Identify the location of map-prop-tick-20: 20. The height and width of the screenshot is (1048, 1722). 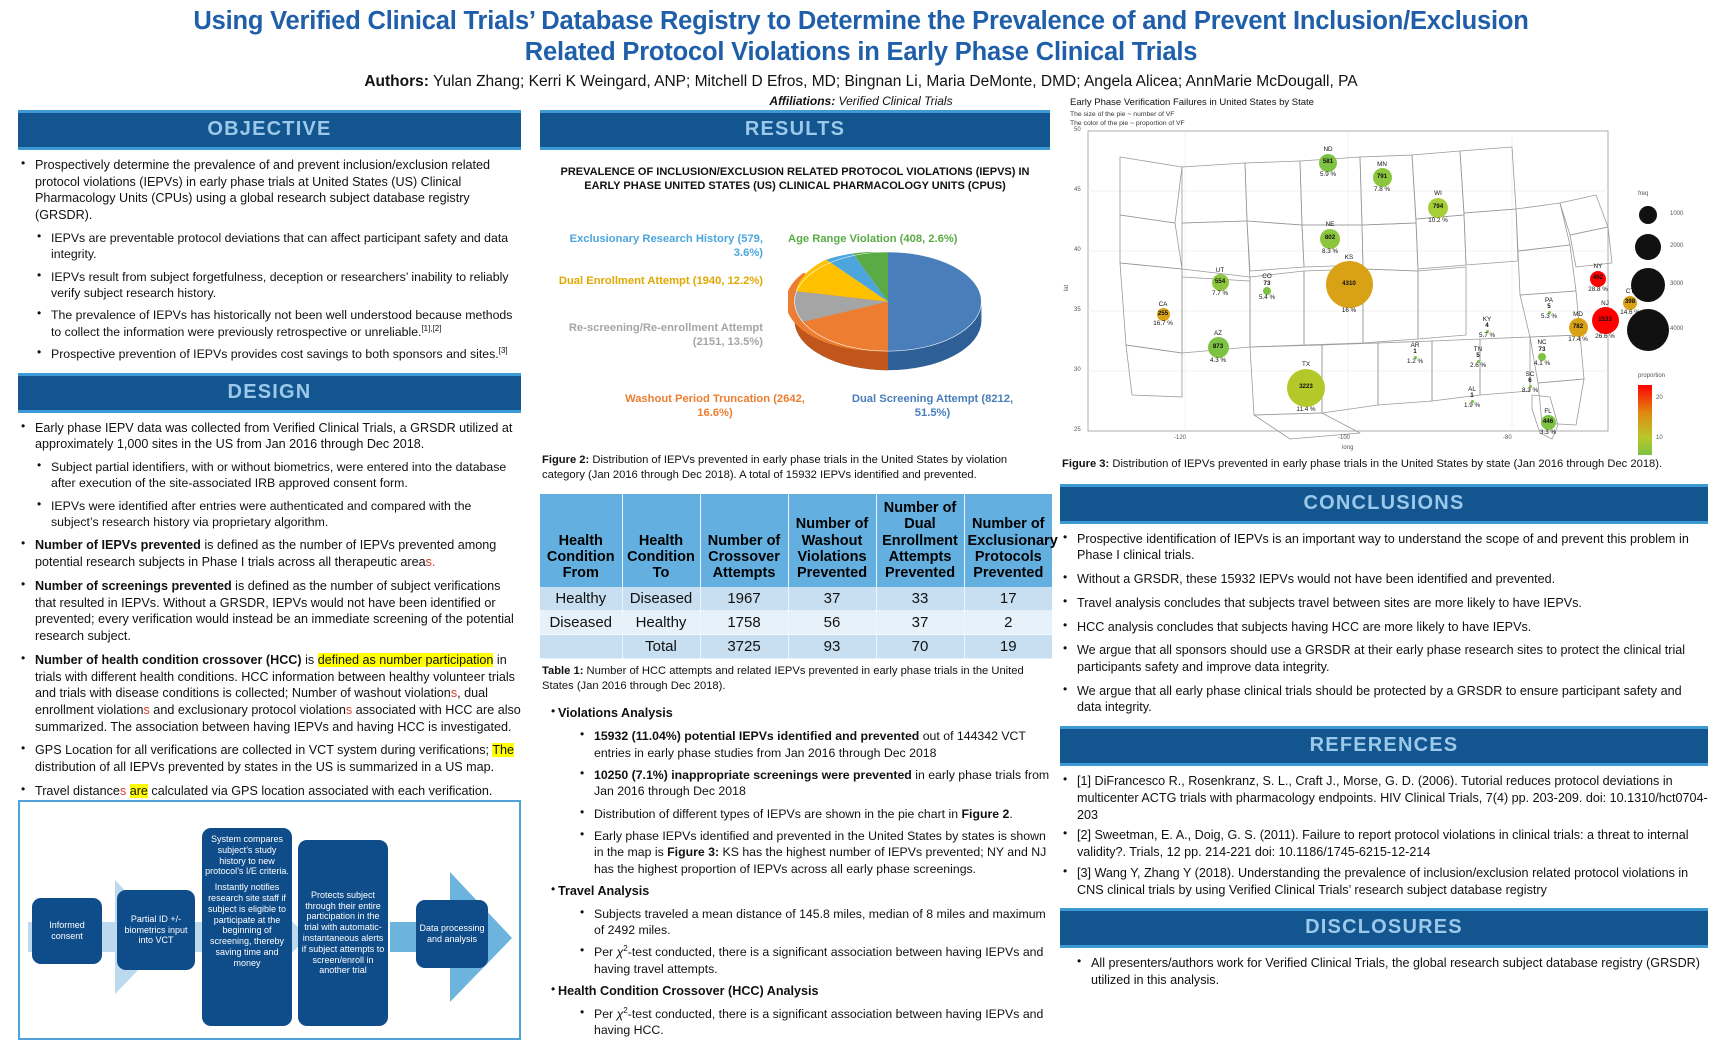
(1659, 398).